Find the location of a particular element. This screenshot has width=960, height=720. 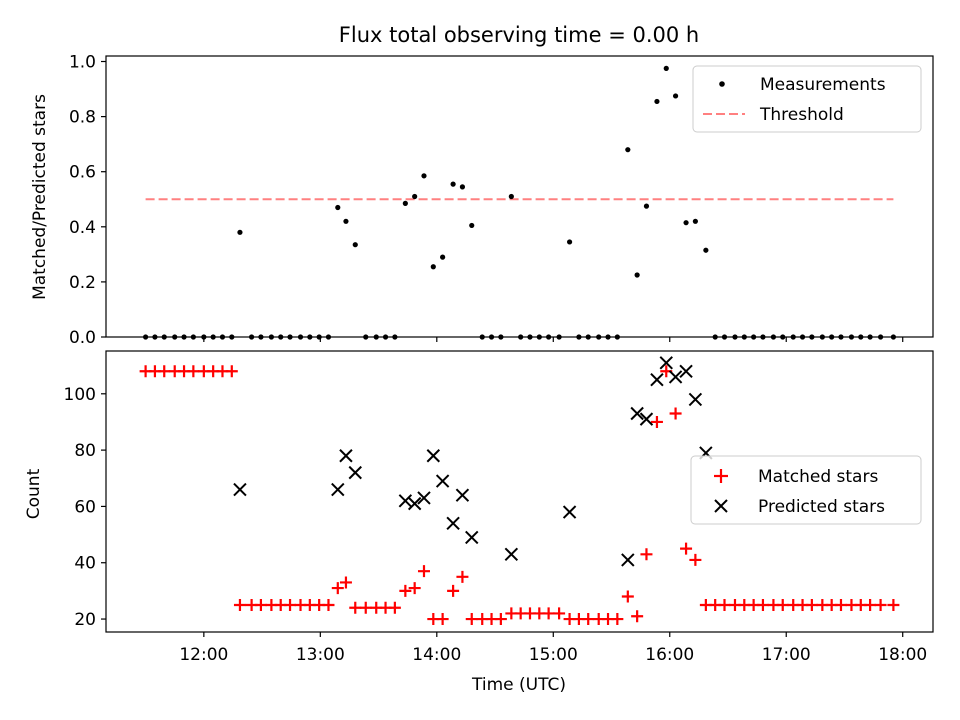

top-ytick-label: 1.0 is located at coordinates (82, 63).